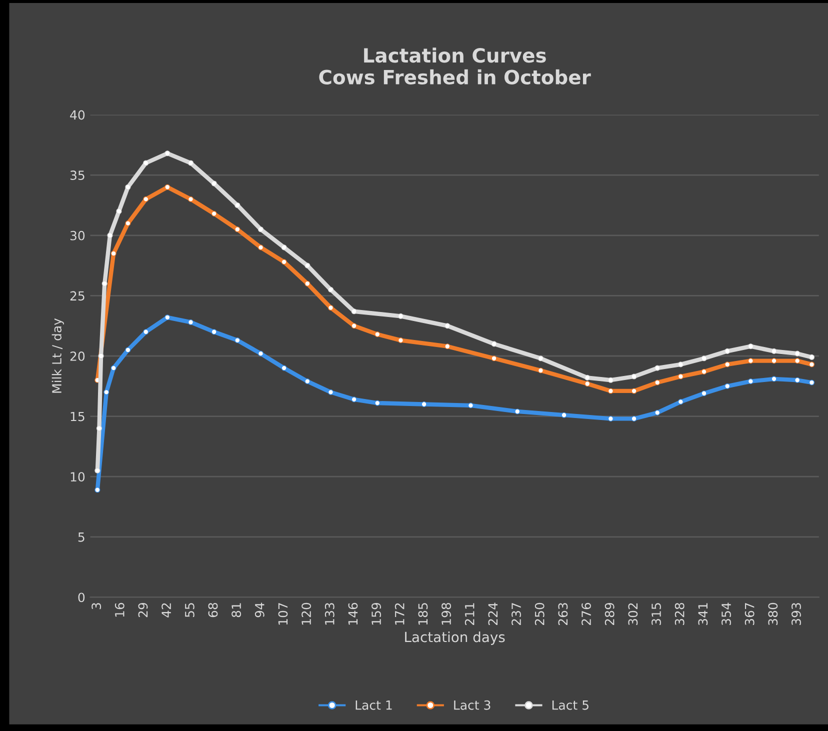  Describe the element at coordinates (189, 610) in the screenshot. I see `x-tick-label: 55` at that location.